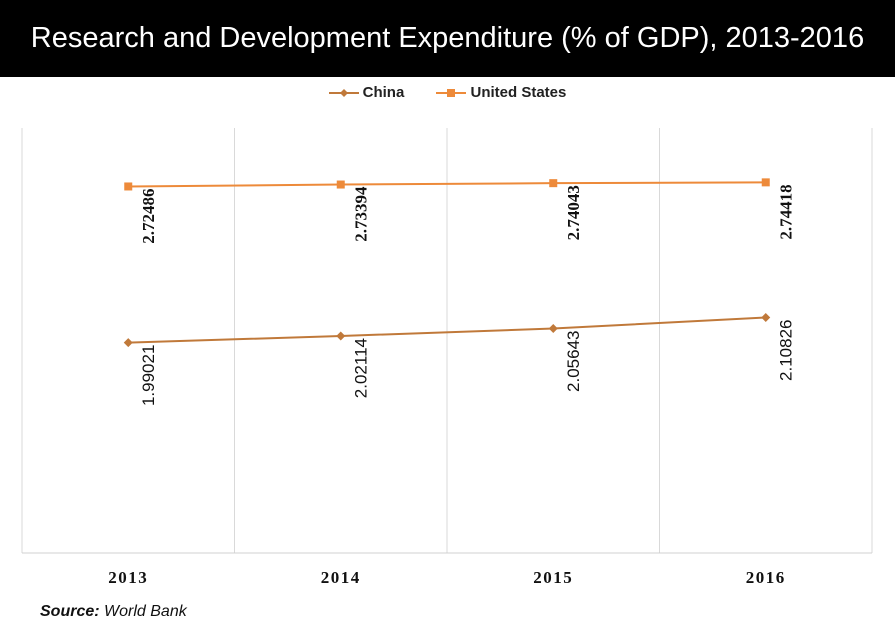 The height and width of the screenshot is (625, 895). Describe the element at coordinates (447, 330) in the screenshot. I see `series-line-china` at that location.